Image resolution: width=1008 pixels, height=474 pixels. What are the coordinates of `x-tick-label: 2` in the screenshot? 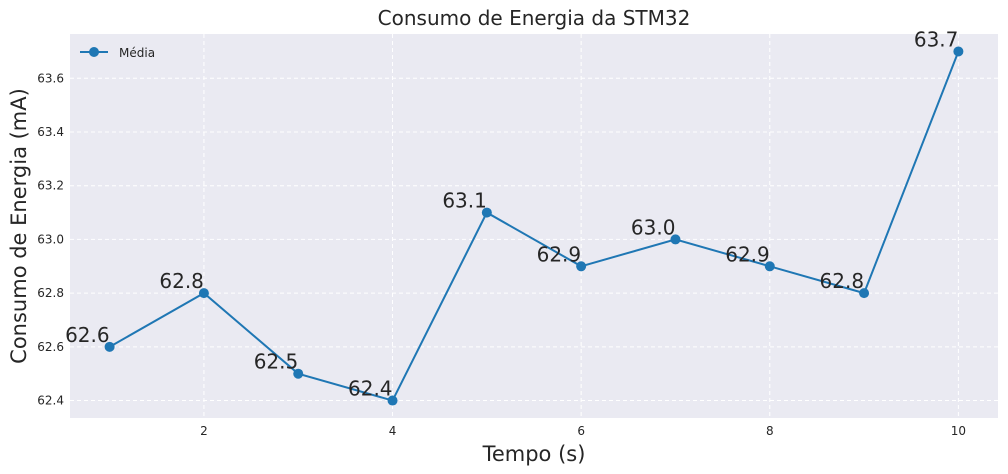 It's located at (204, 431).